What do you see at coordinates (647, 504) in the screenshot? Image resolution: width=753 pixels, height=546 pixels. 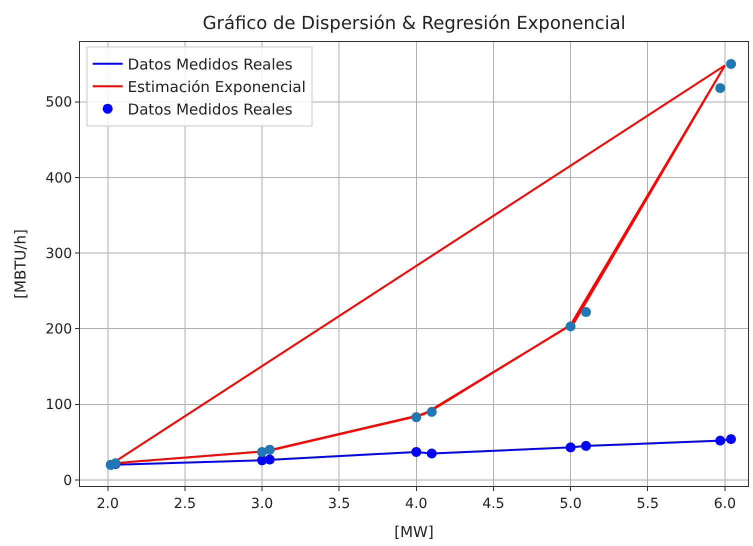 I see `x-tick-label: 5.5` at bounding box center [647, 504].